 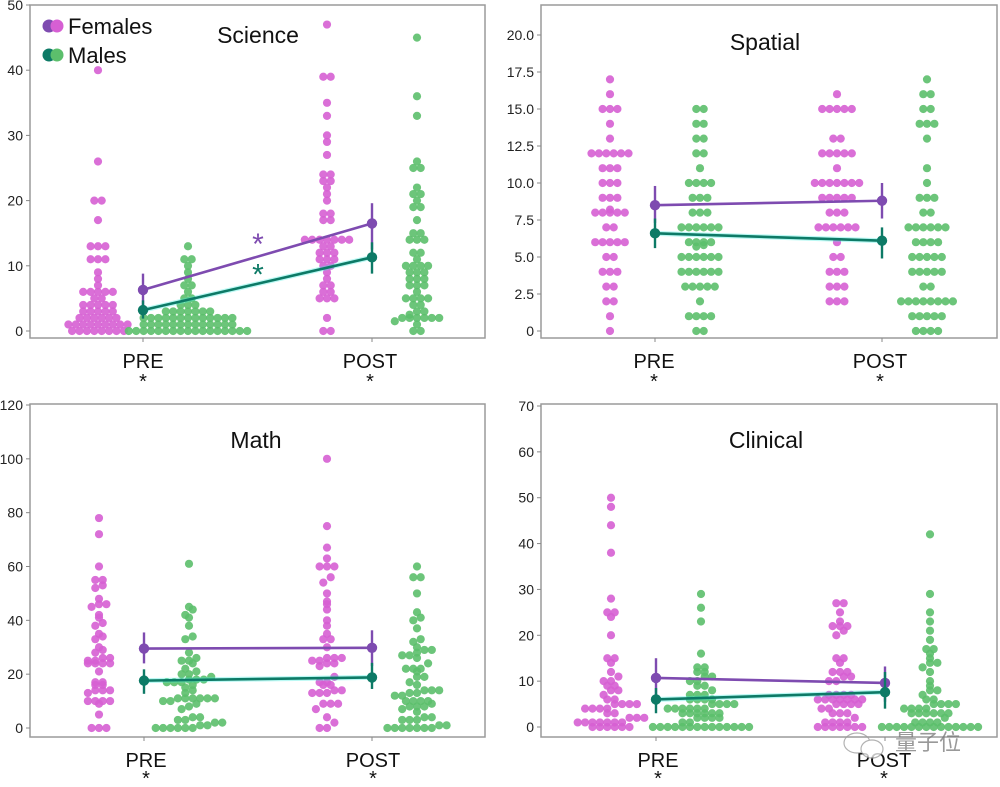 What do you see at coordinates (530, 331) in the screenshot?
I see `y-tick-label: 0` at bounding box center [530, 331].